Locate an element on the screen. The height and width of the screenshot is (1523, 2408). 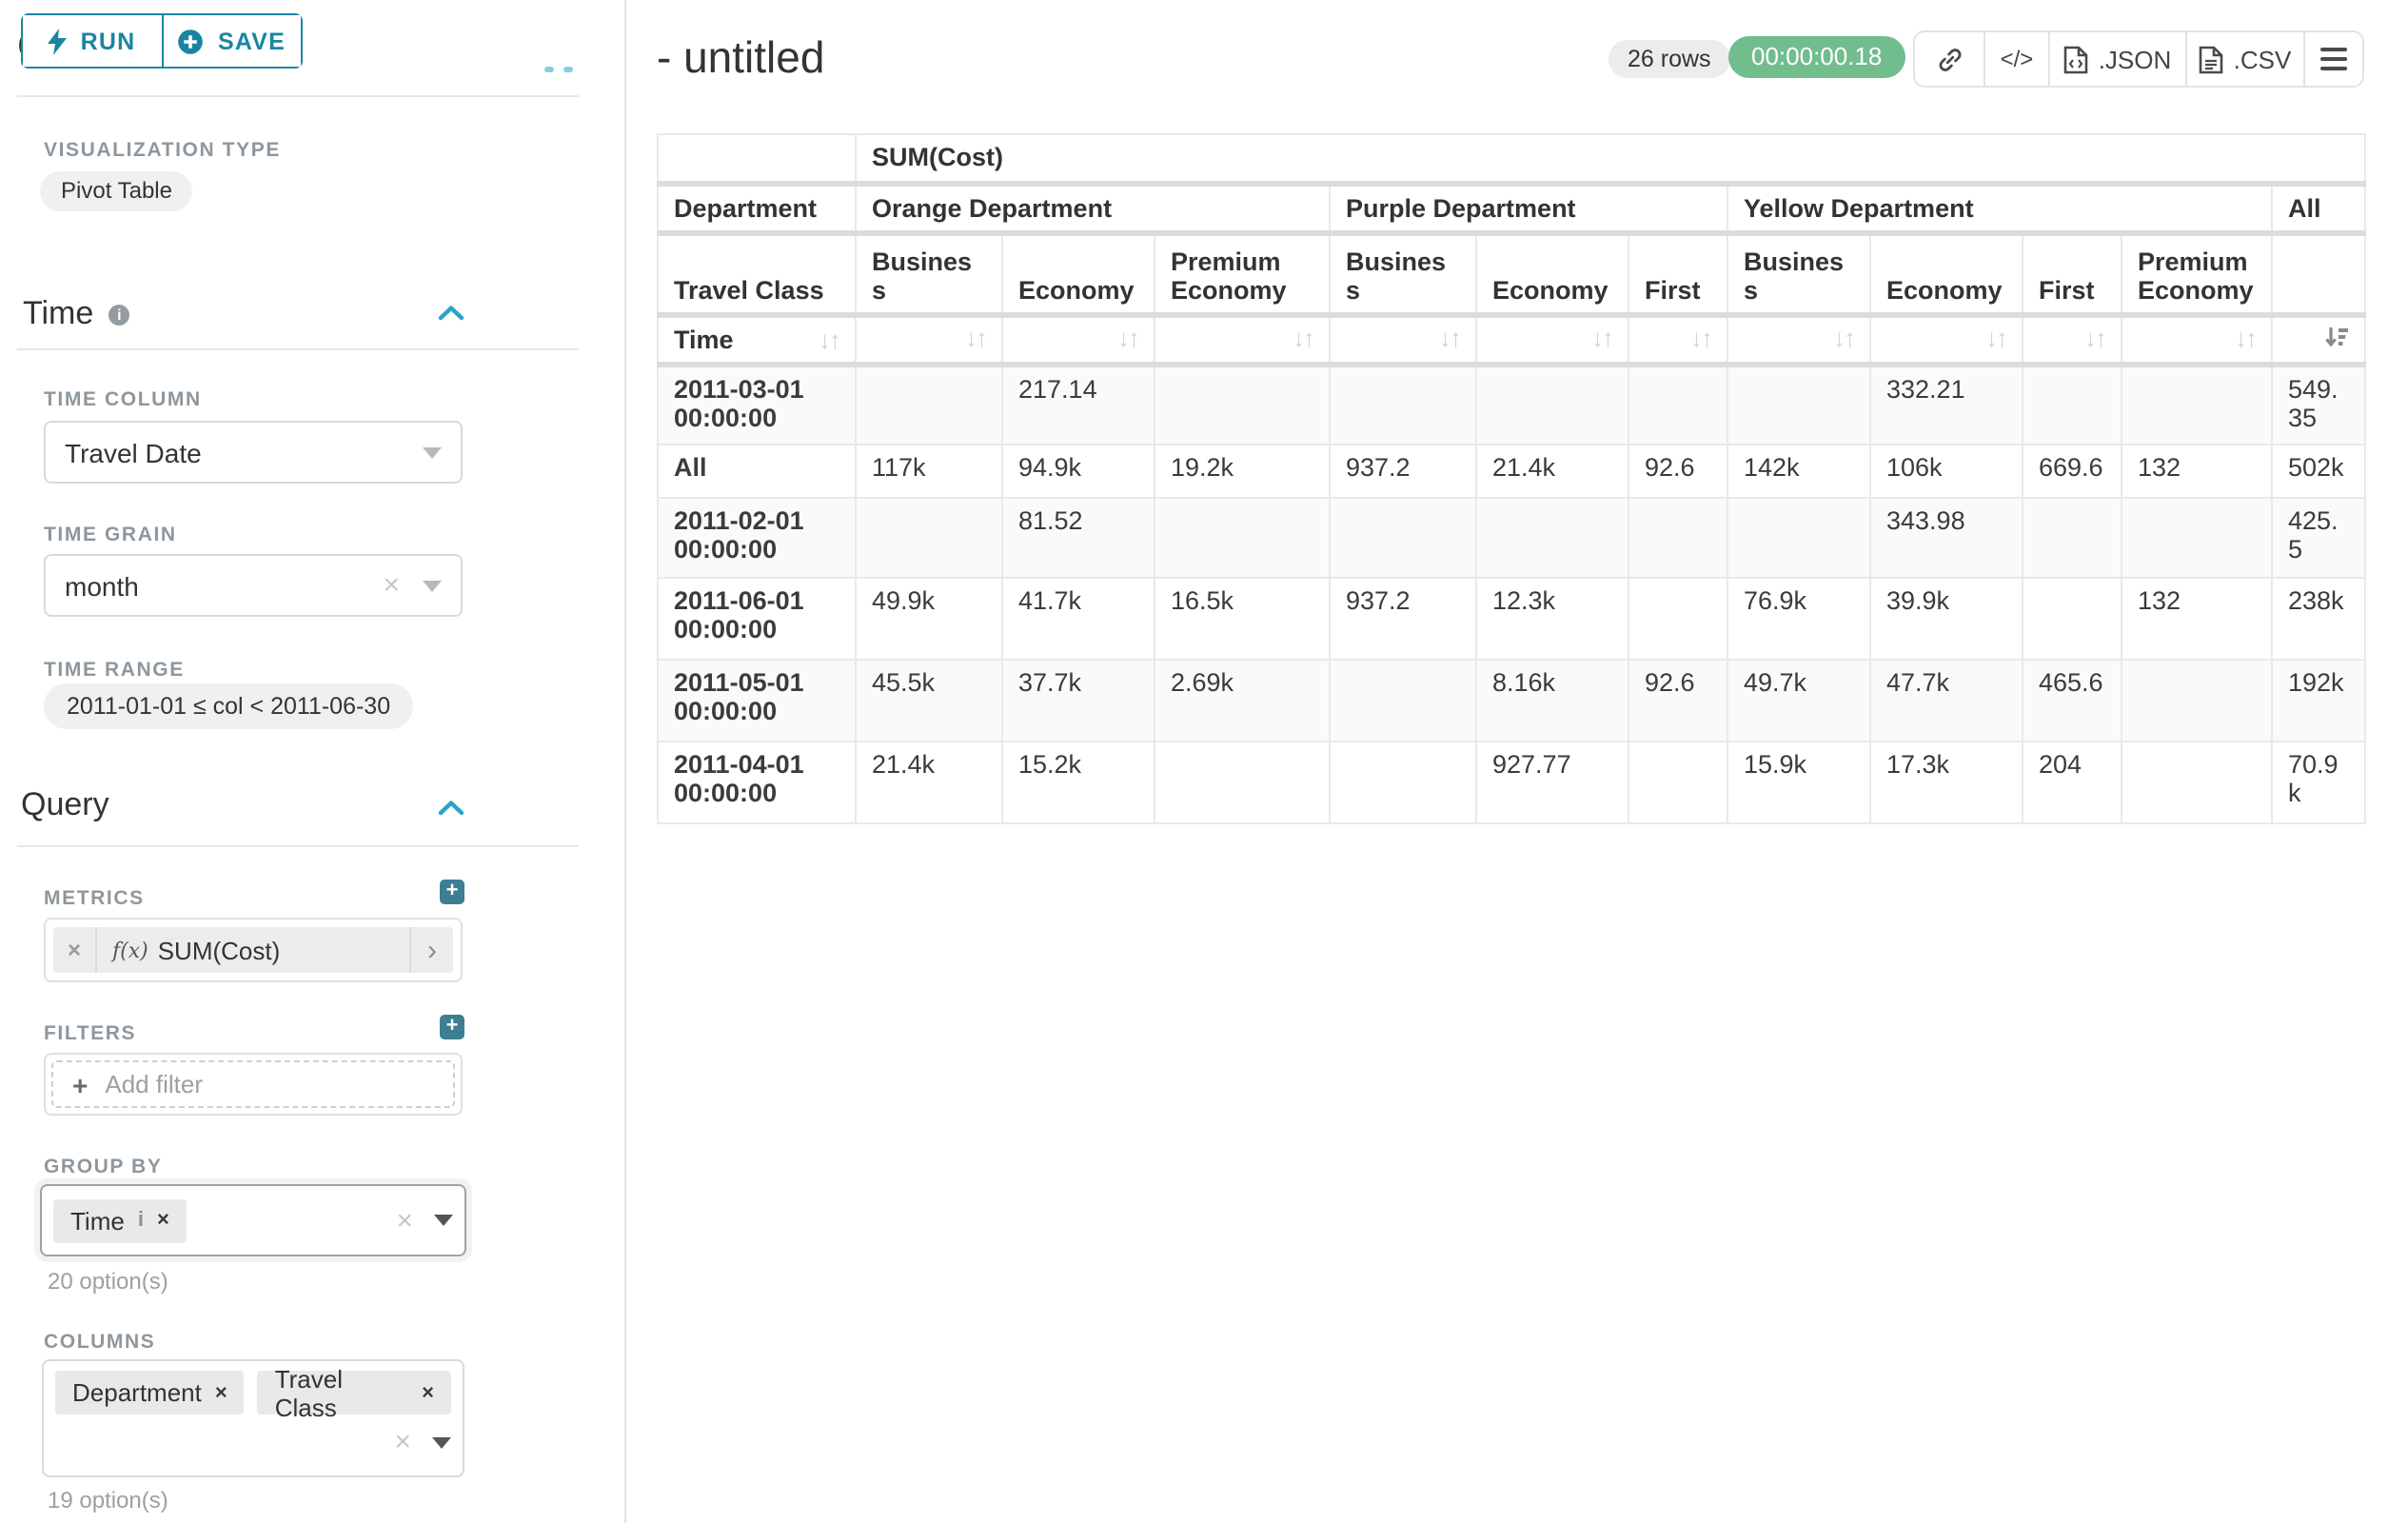
copy-link-button is located at coordinates (1949, 59).